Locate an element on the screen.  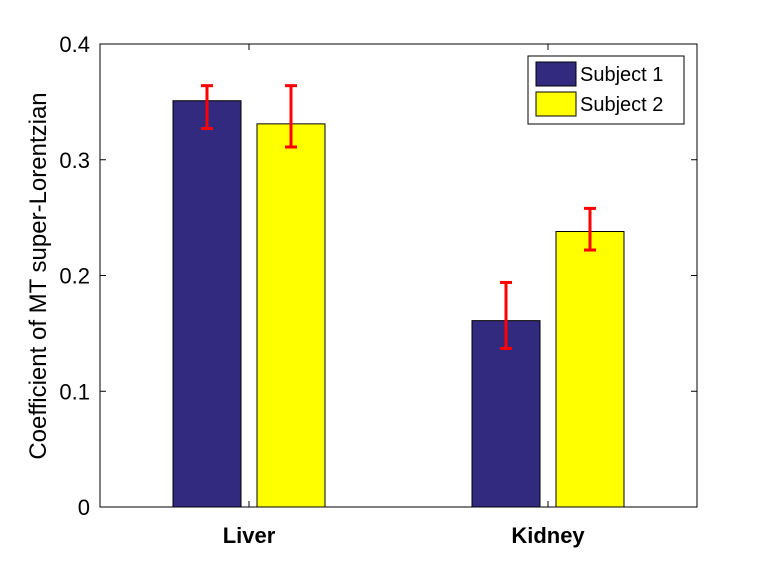
y-tick-label: 0.4 is located at coordinates (74, 44).